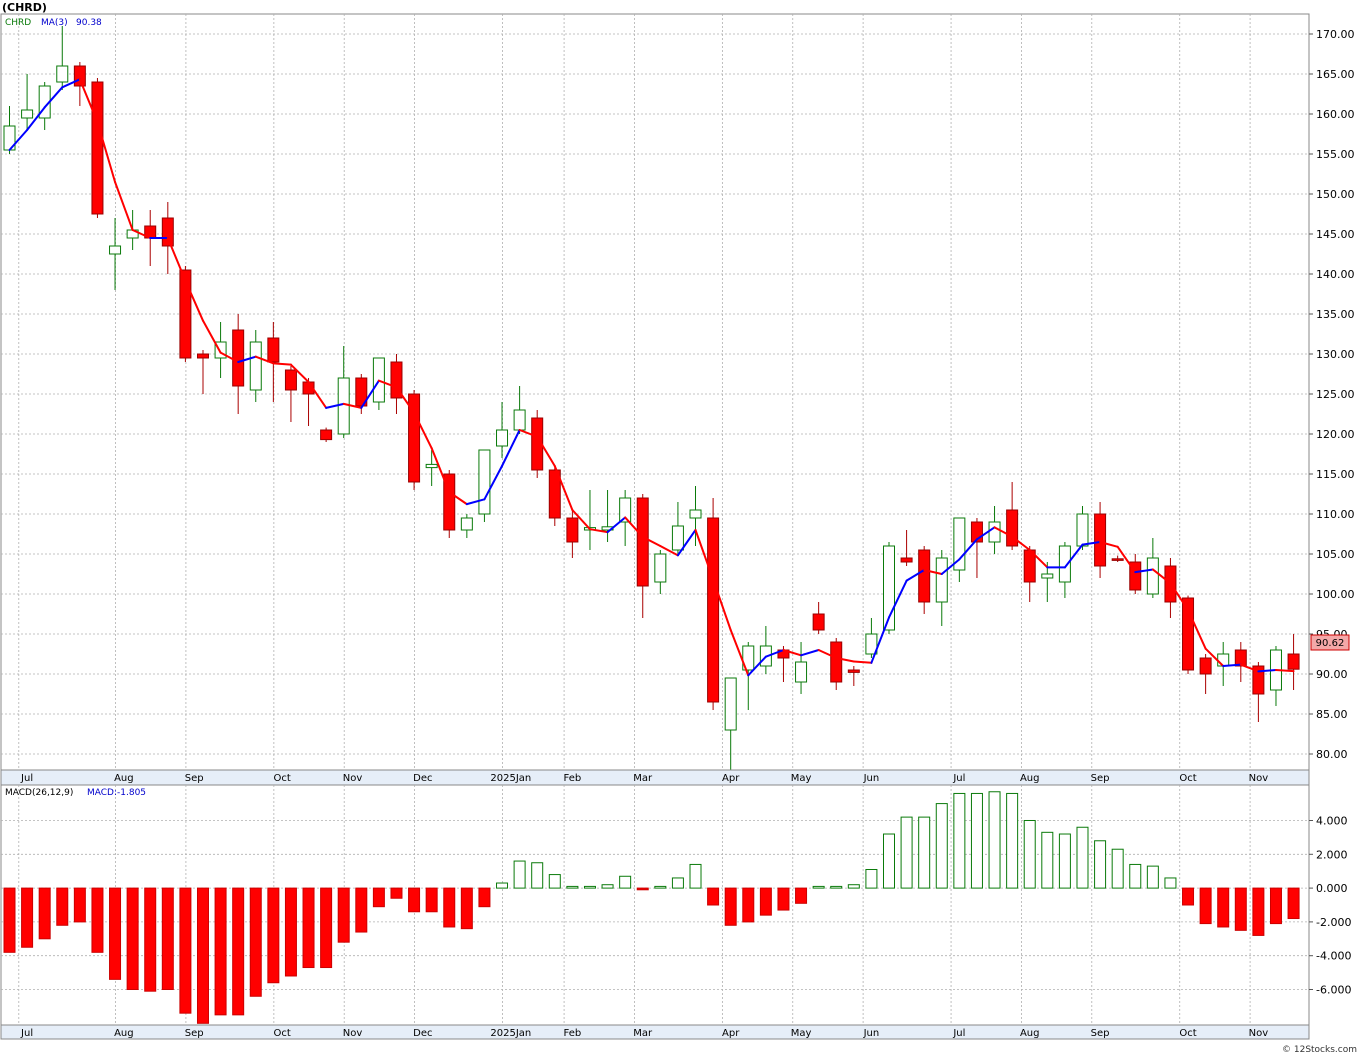  I want to click on date-label-bottom: Feb, so click(573, 1033).